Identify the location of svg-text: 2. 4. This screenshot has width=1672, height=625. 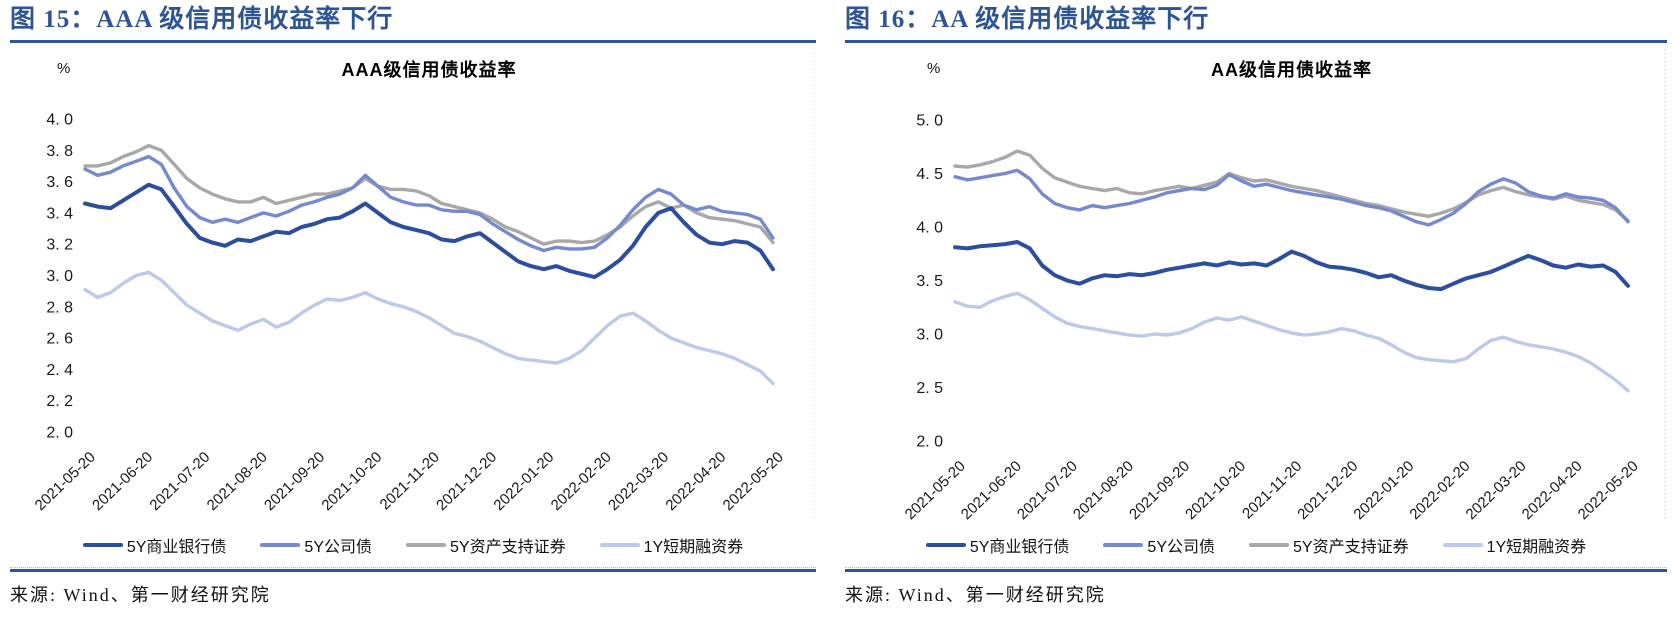
(59, 370).